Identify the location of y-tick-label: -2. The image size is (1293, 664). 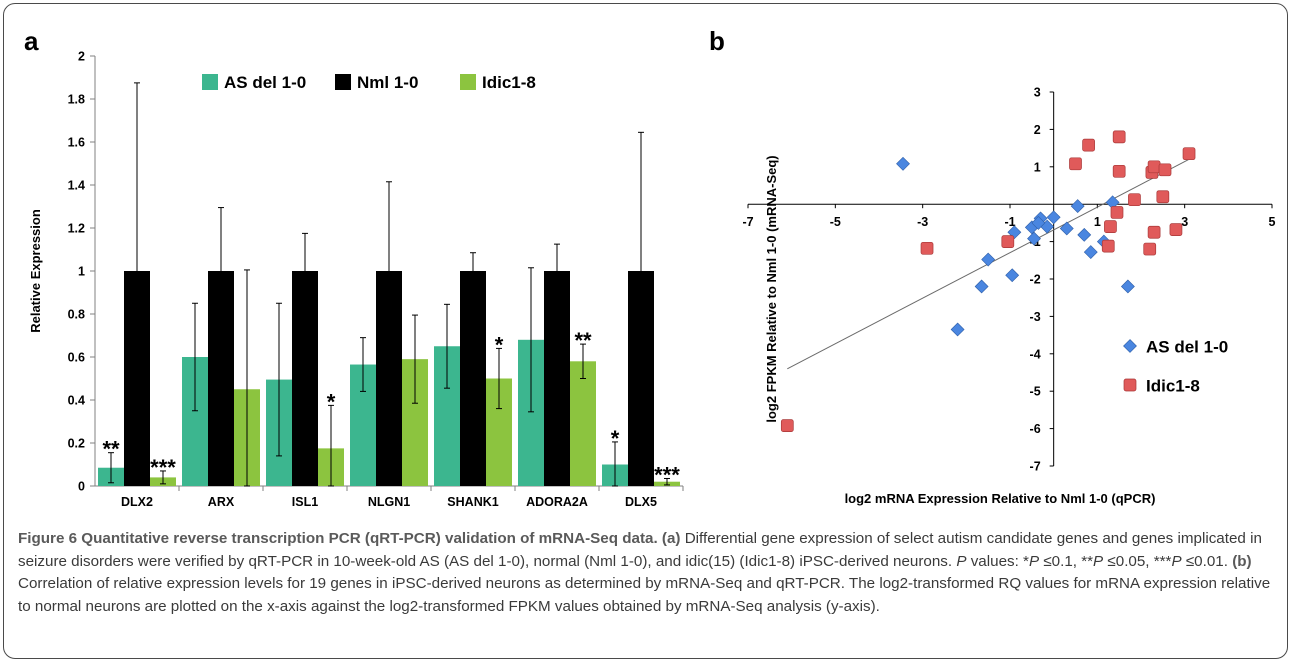
(1035, 280).